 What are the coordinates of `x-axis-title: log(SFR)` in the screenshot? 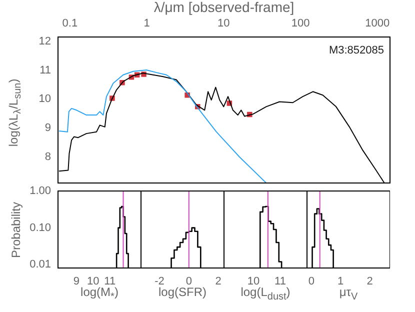 It's located at (182, 292).